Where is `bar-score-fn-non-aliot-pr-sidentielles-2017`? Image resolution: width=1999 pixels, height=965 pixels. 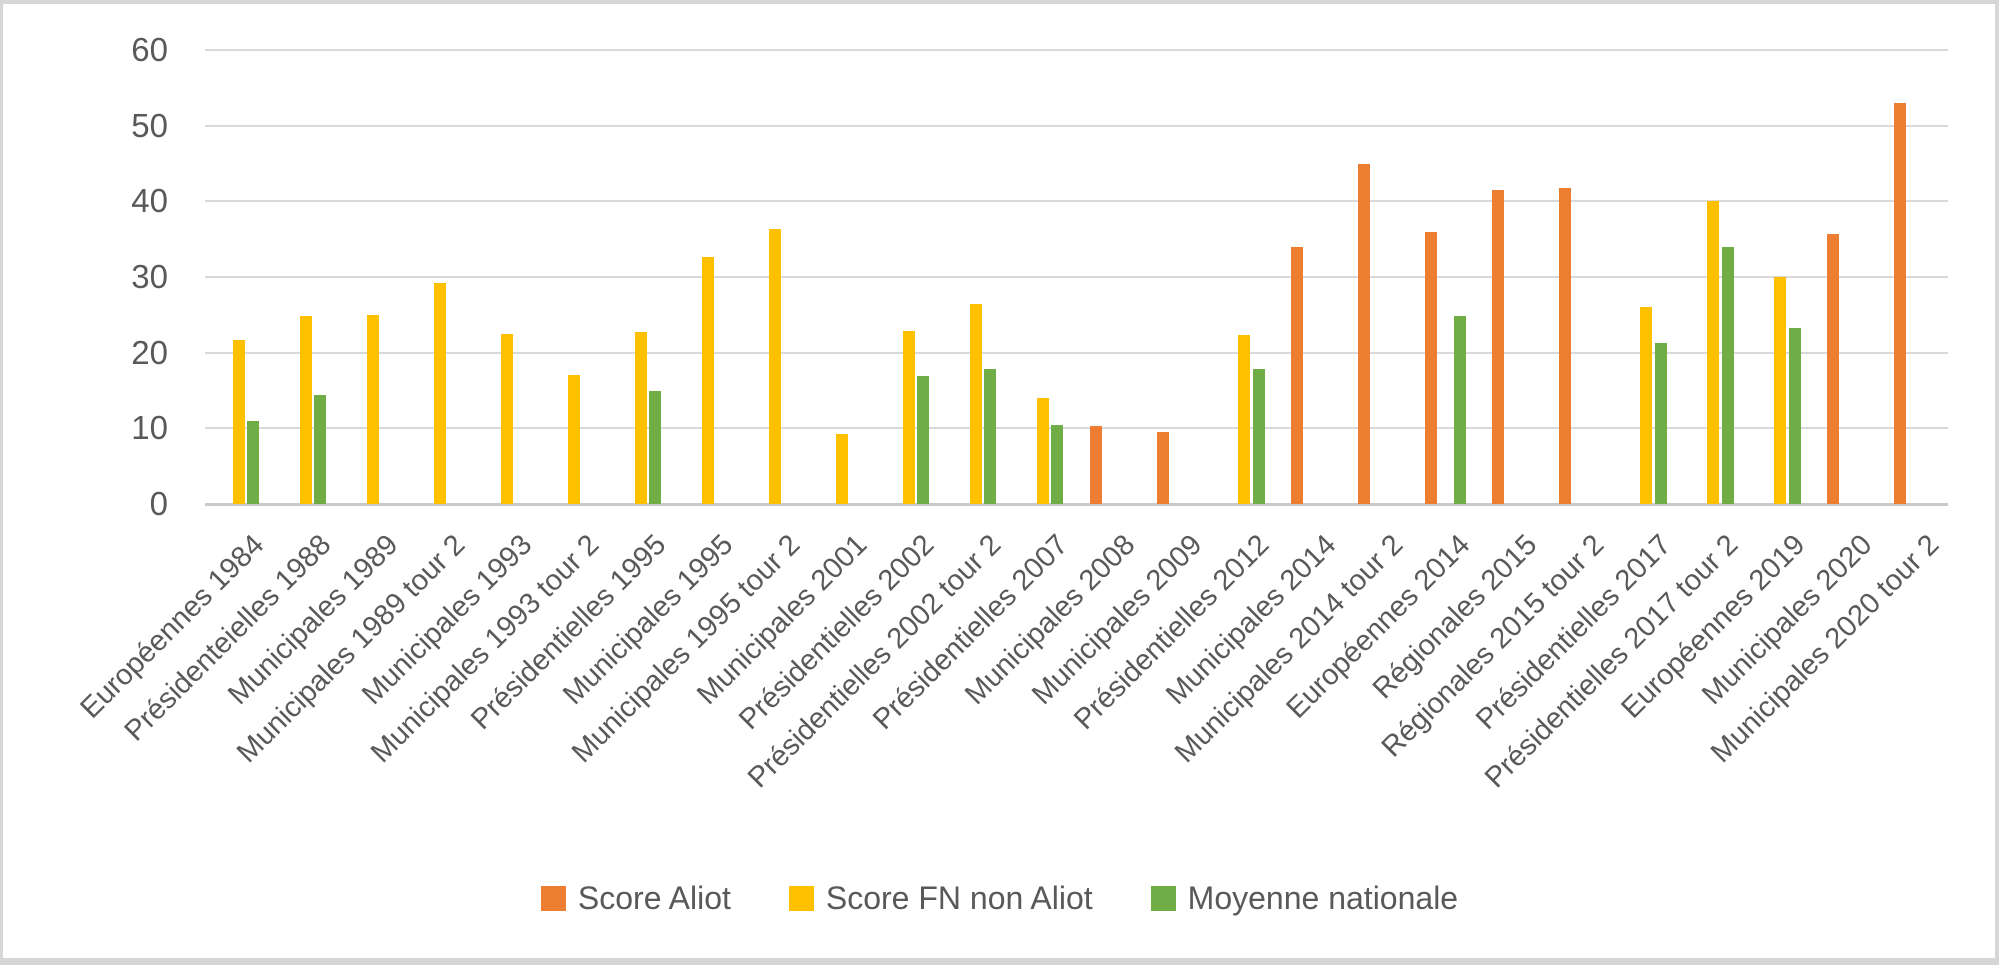
bar-score-fn-non-aliot-pr-sidentielles-2017 is located at coordinates (1646, 405).